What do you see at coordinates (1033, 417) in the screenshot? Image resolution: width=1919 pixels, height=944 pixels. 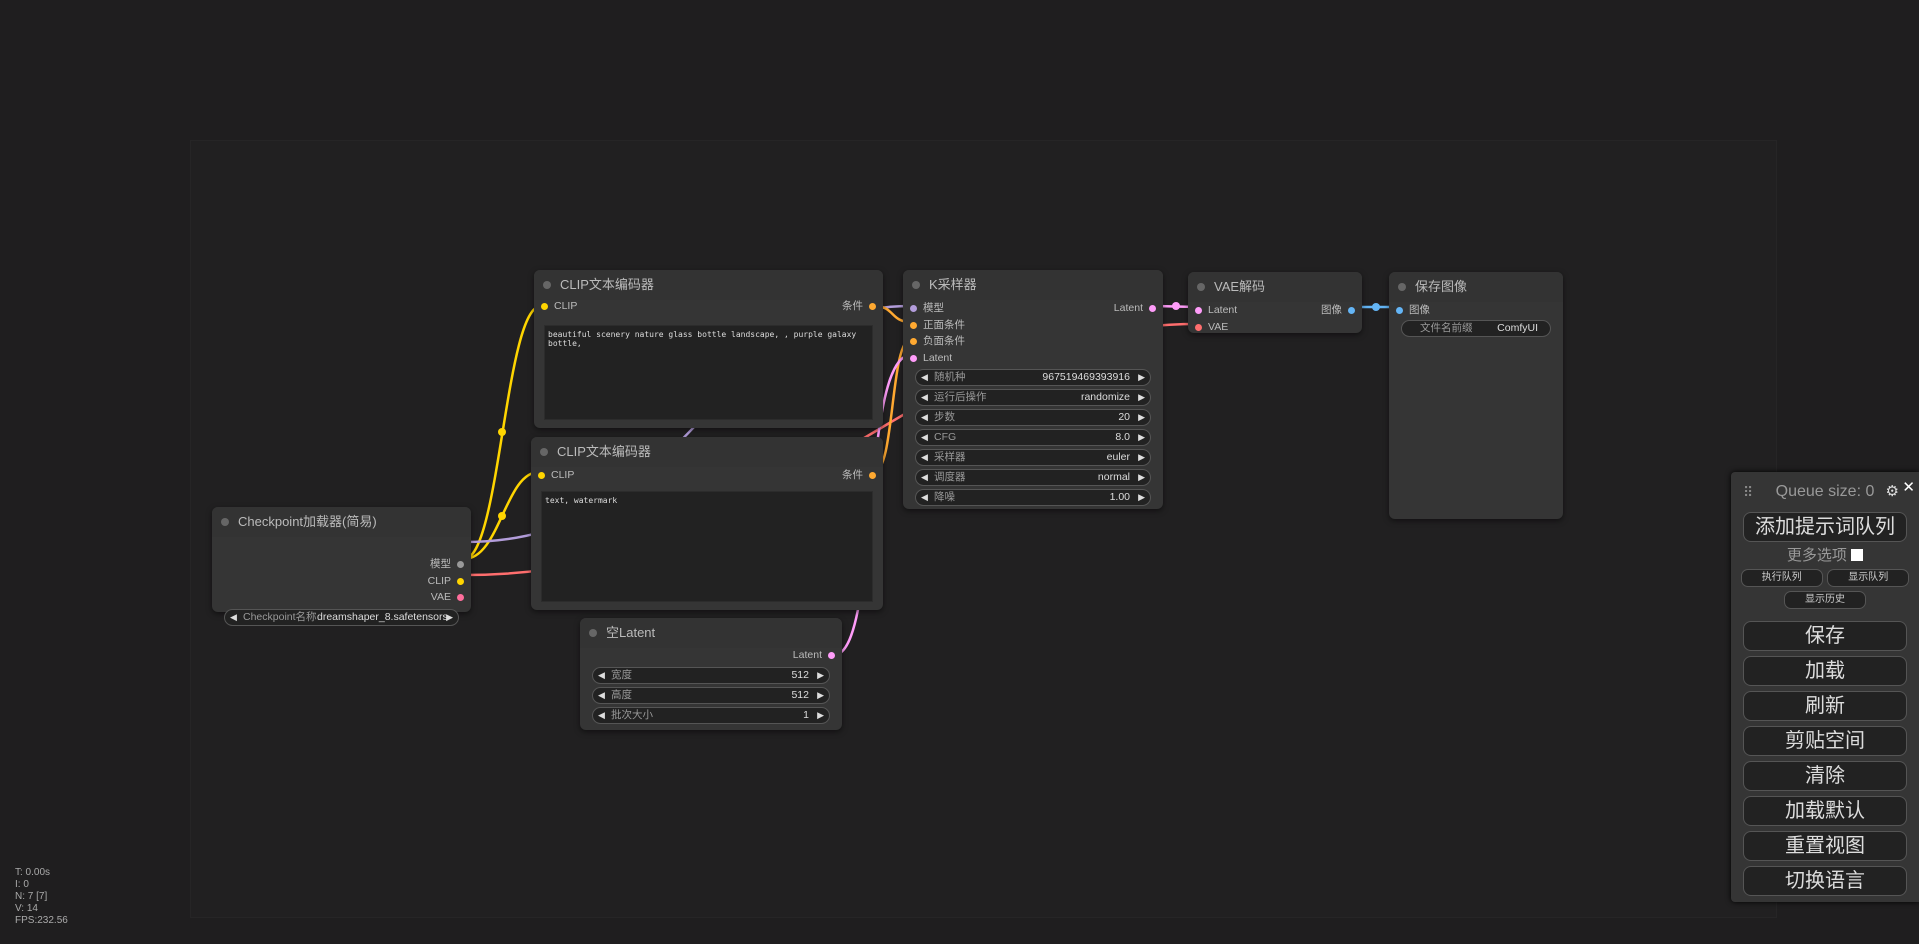 I see `widget-steps: ◀ 步数 20 ▶` at bounding box center [1033, 417].